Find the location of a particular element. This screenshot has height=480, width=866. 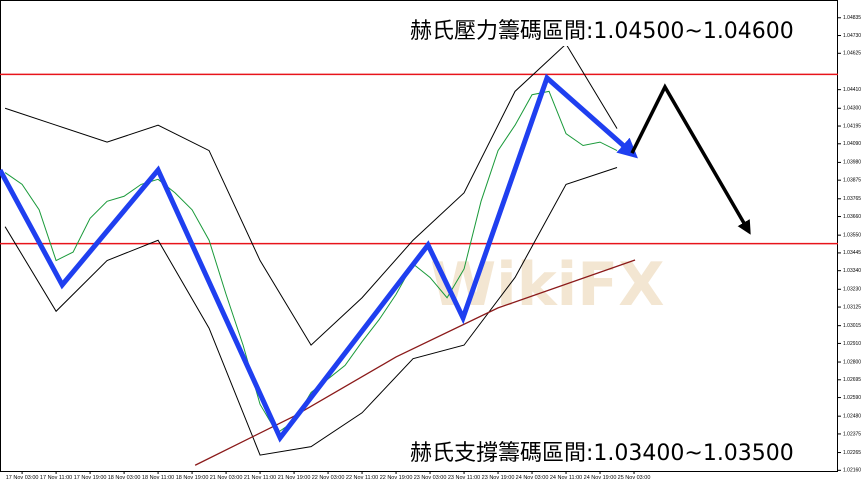

y-tick-label: 1.02480 is located at coordinates (852, 417).